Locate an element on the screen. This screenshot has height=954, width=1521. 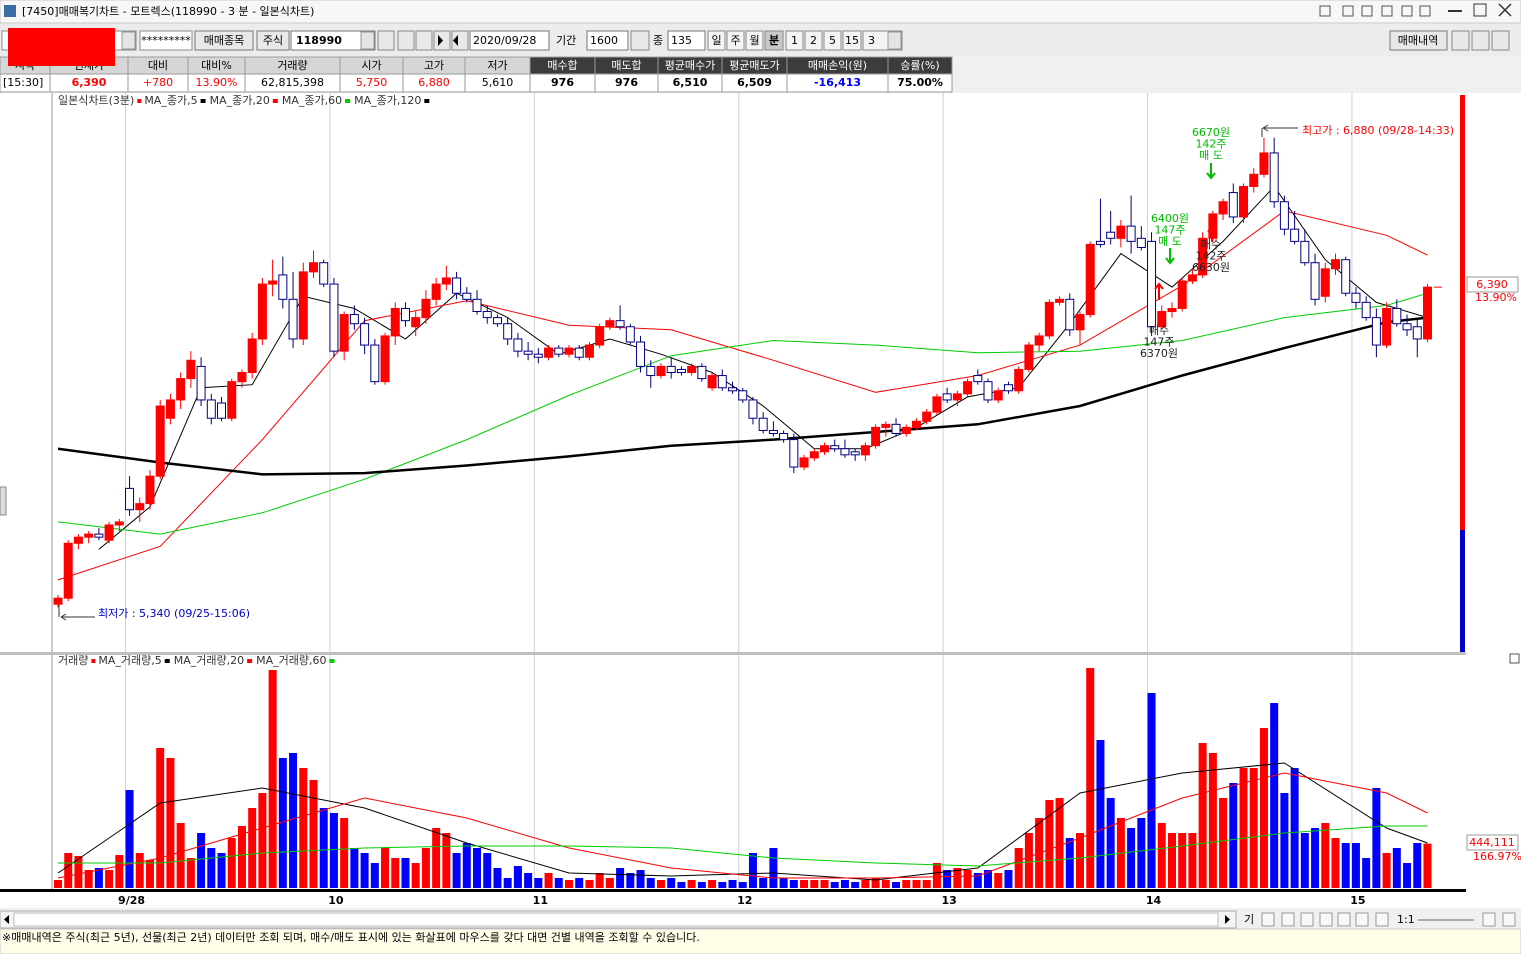
zoom-label: 1:1 is located at coordinates (1406, 919).